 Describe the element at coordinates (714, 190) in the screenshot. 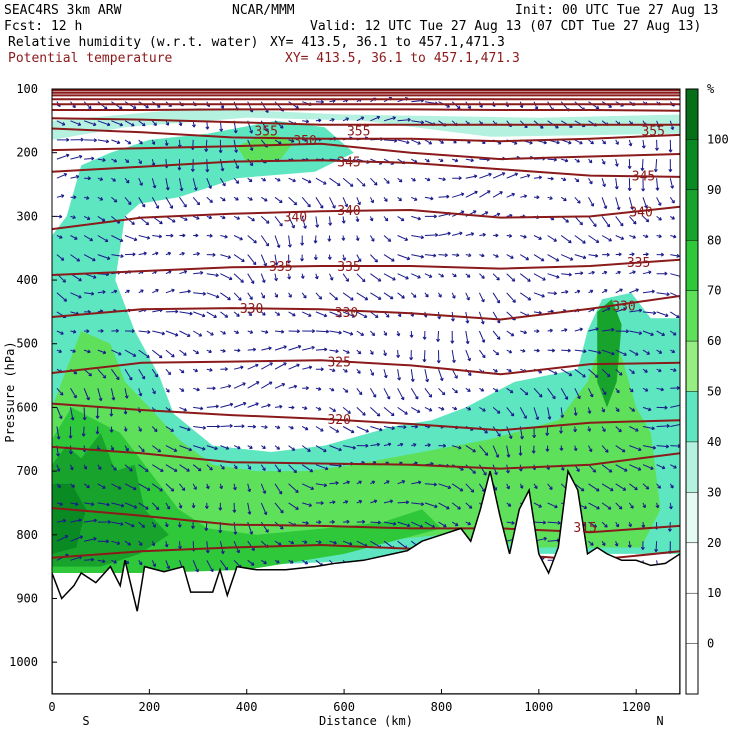

I see `colorbar-label-9: 90` at that location.